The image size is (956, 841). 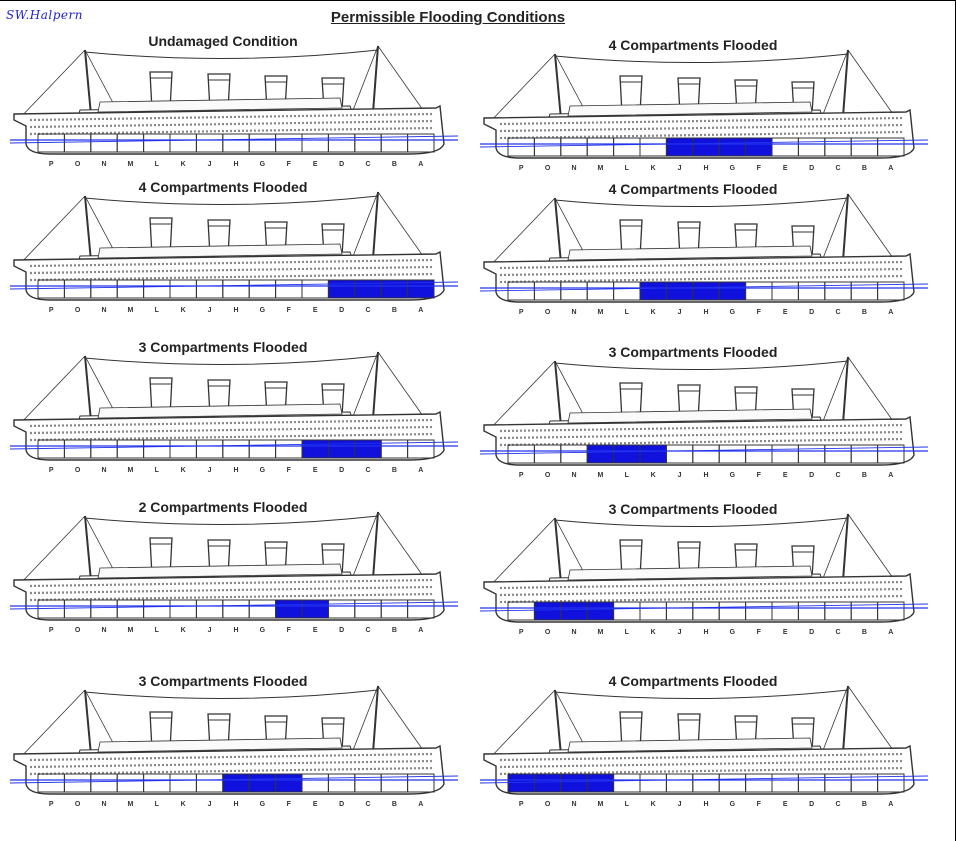 I want to click on panel-title: 4 Compartments Flooded, so click(x=223, y=187).